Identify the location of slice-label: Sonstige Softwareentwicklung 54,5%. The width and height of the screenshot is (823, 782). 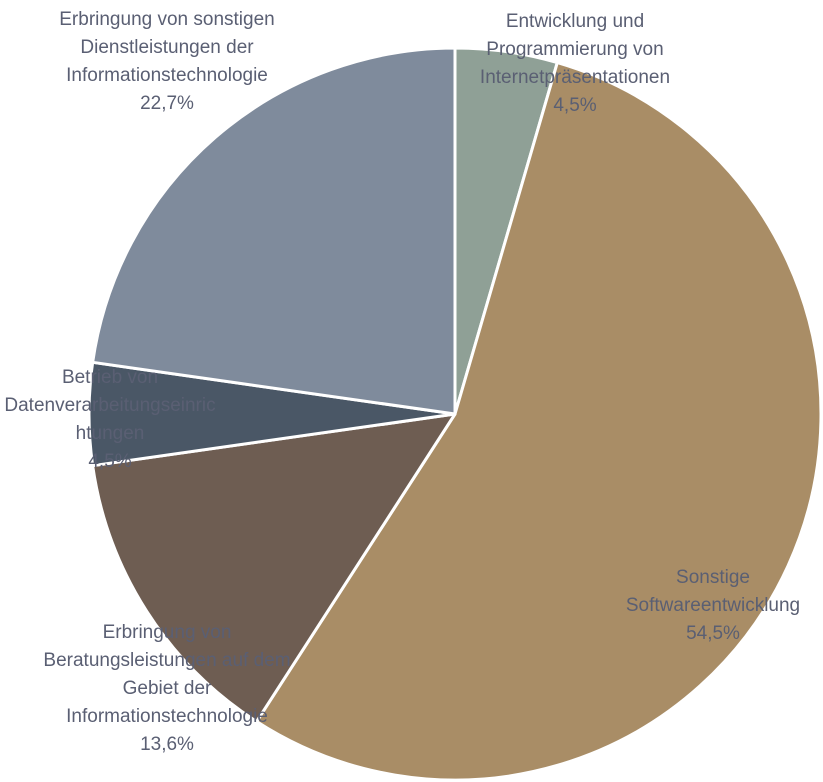
(713, 606).